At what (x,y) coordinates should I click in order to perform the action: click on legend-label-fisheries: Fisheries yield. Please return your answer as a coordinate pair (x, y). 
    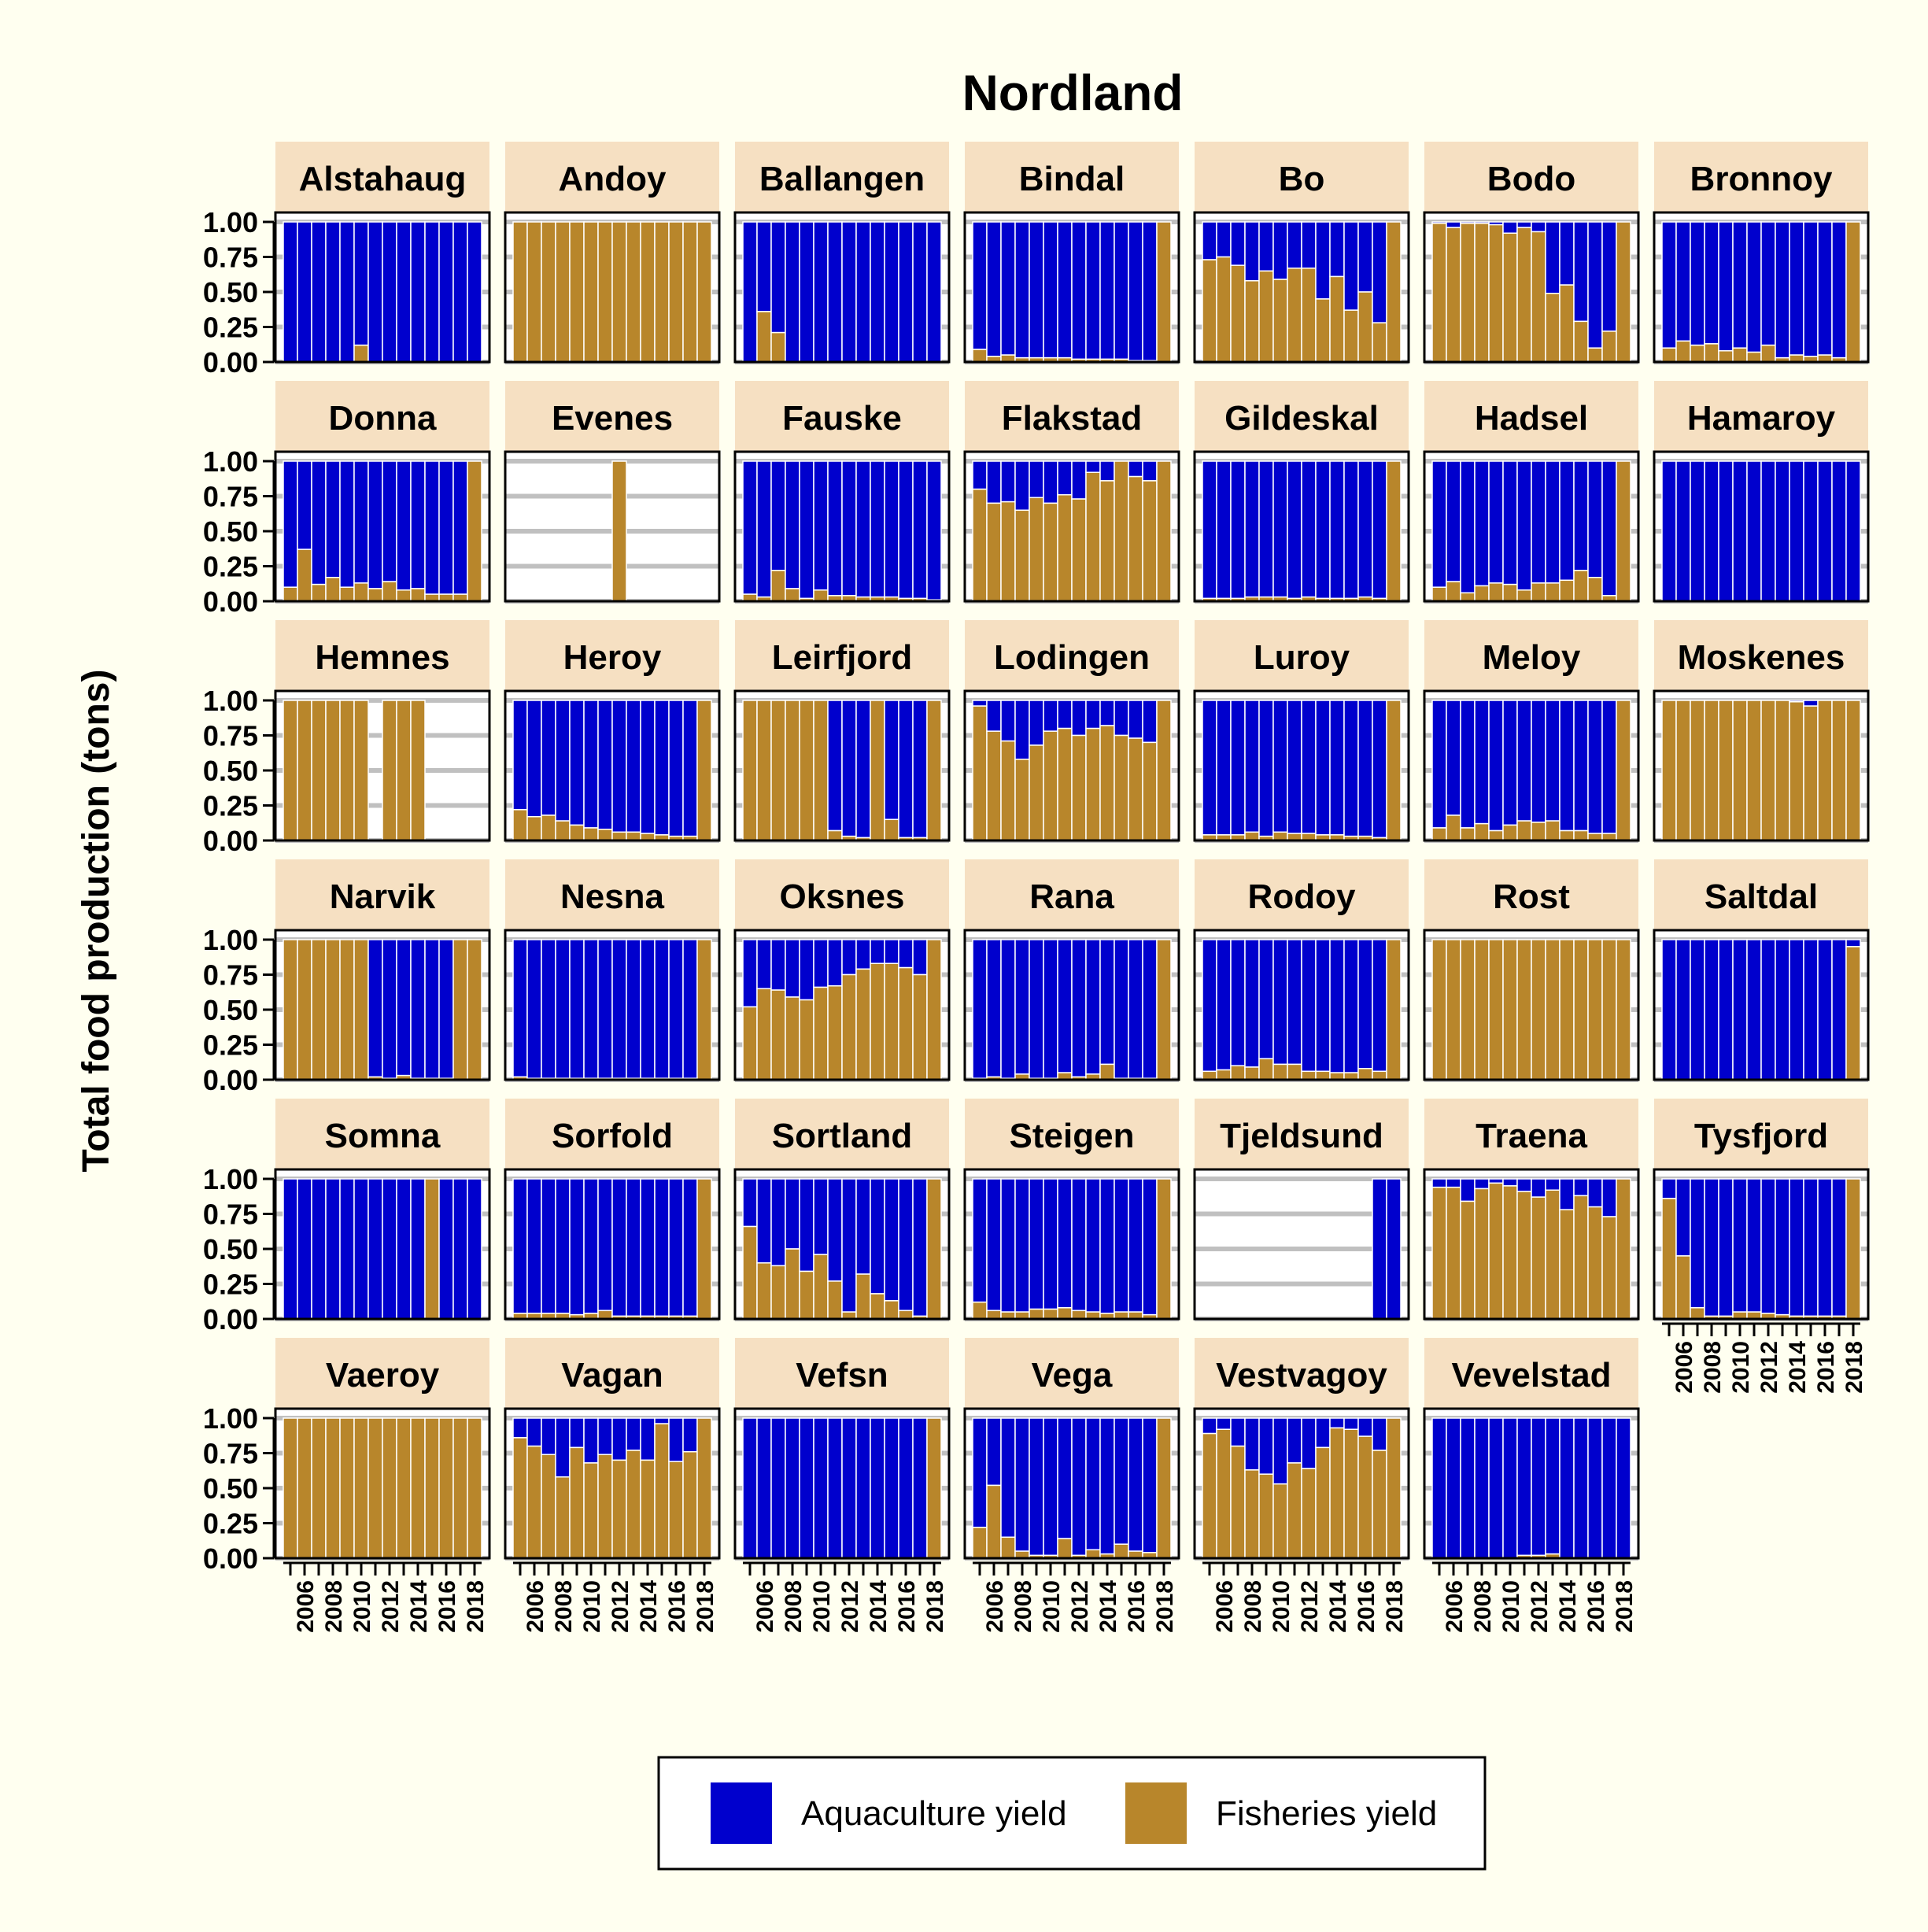
    Looking at the image, I should click on (1326, 1813).